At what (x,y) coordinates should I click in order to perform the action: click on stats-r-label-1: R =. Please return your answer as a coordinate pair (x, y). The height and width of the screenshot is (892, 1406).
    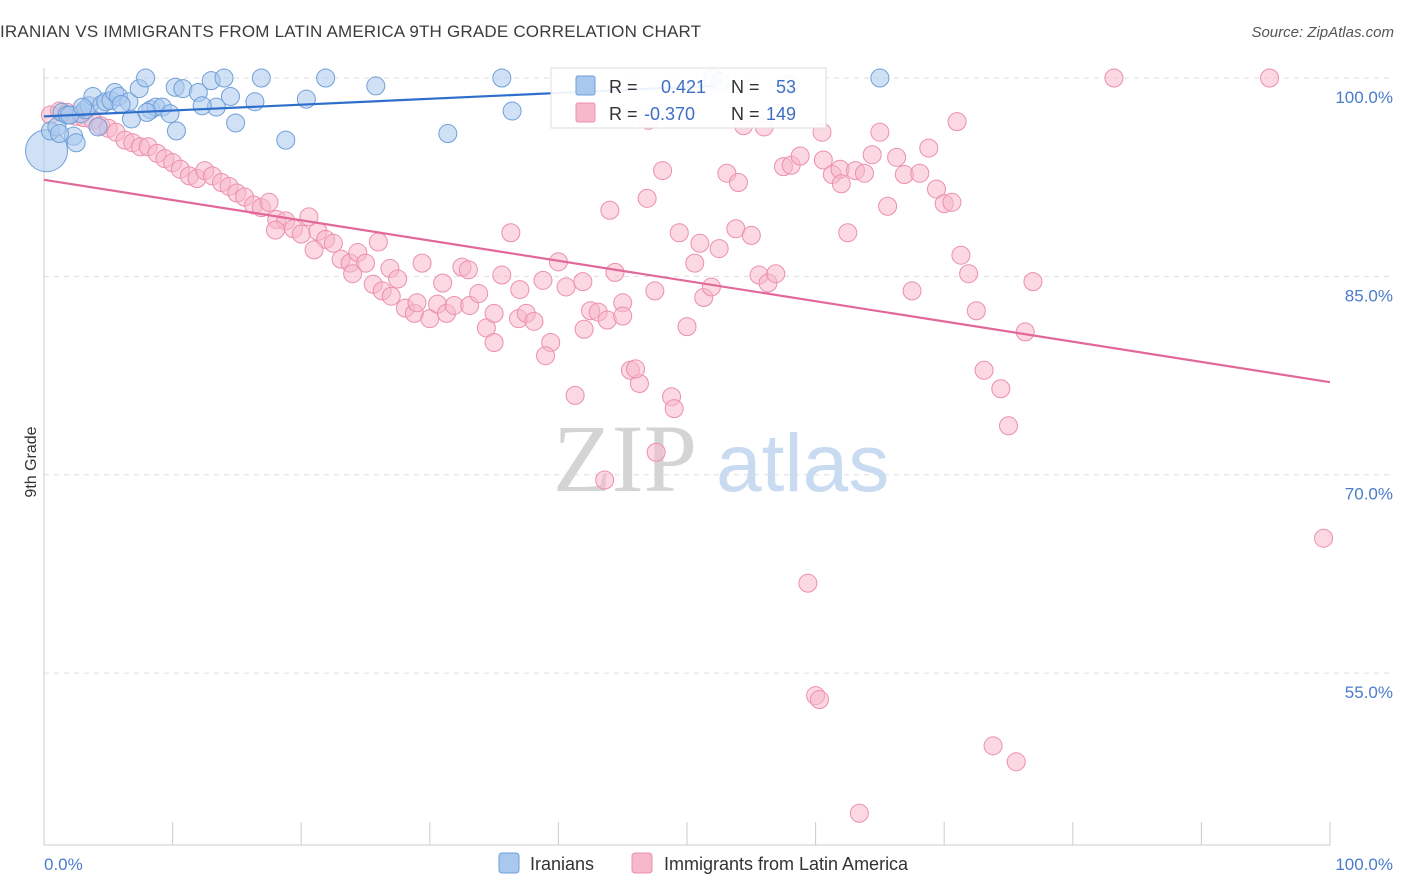
    Looking at the image, I should click on (623, 87).